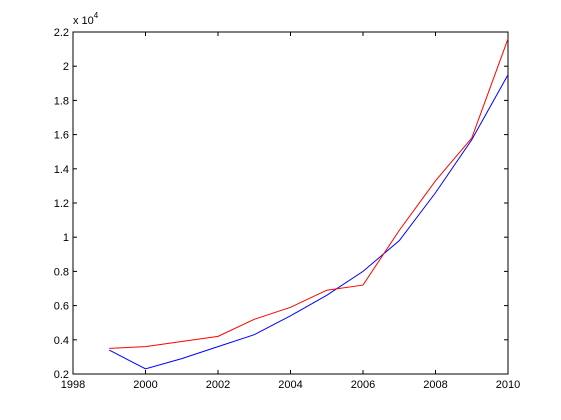  I want to click on x-tick-label: 2000, so click(145, 385).